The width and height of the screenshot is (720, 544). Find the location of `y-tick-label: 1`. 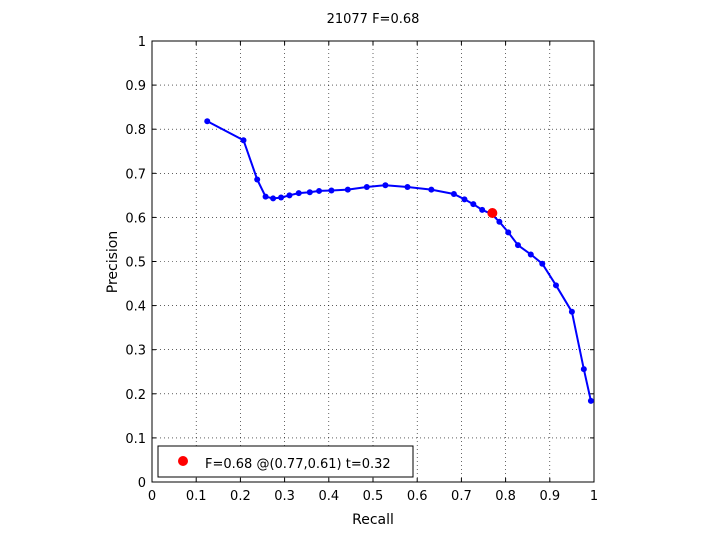

y-tick-label: 1 is located at coordinates (142, 42).